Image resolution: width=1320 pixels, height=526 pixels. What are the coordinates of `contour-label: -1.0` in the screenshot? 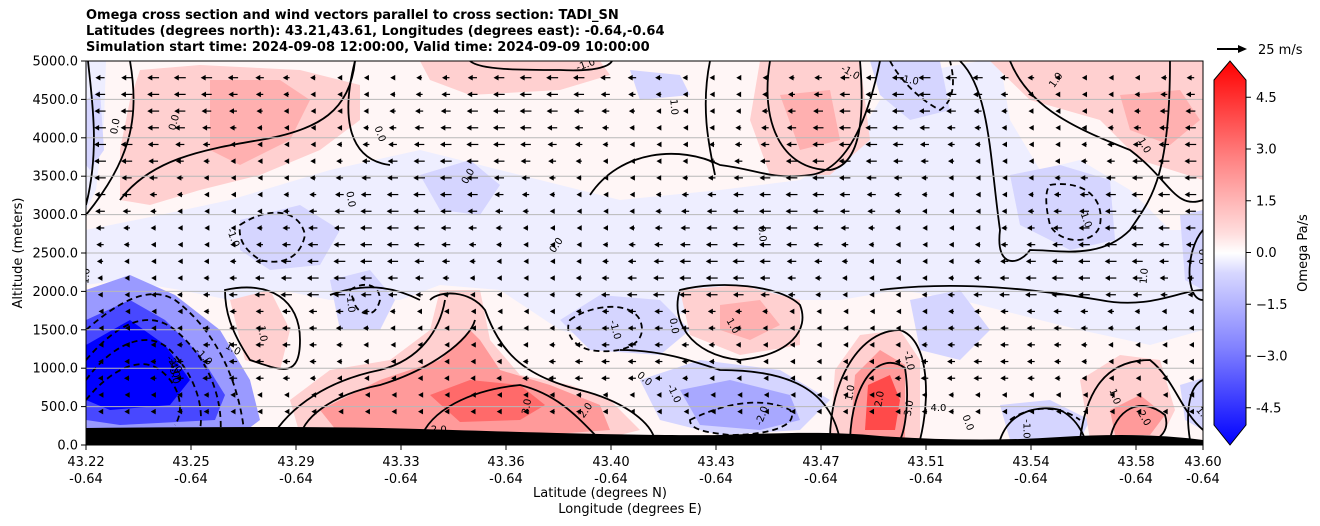 It's located at (350, 303).